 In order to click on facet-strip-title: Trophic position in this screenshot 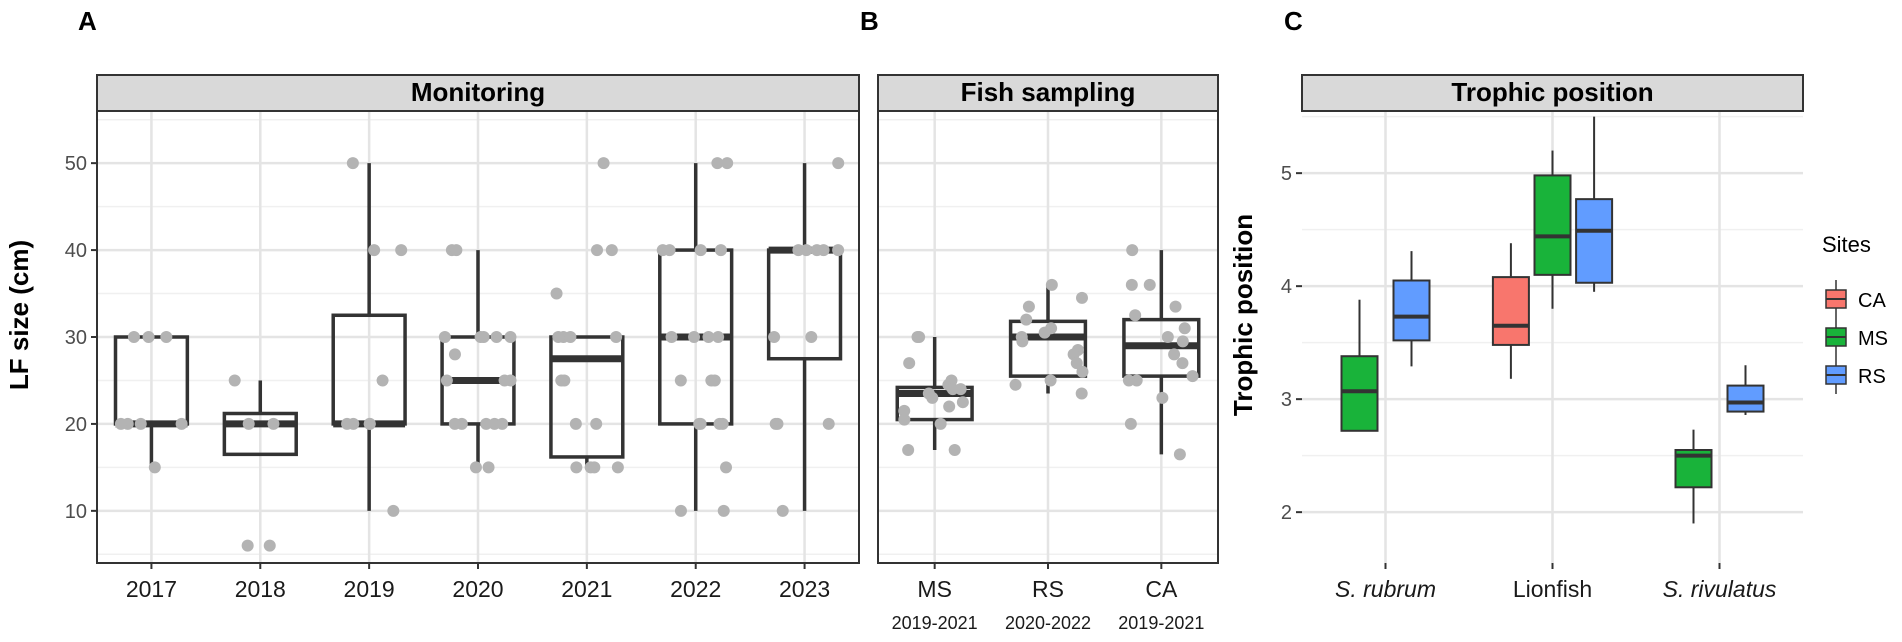, I will do `click(1552, 92)`.